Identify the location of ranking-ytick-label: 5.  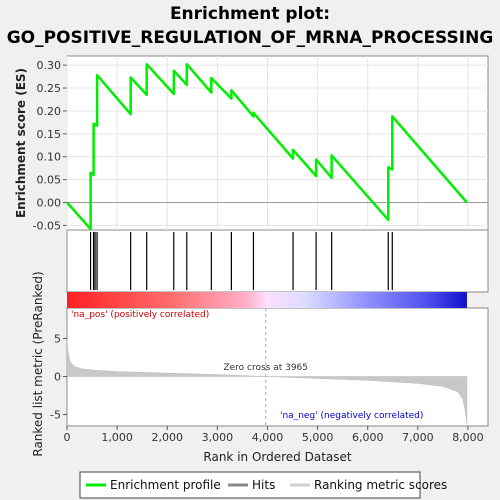
(57, 338).